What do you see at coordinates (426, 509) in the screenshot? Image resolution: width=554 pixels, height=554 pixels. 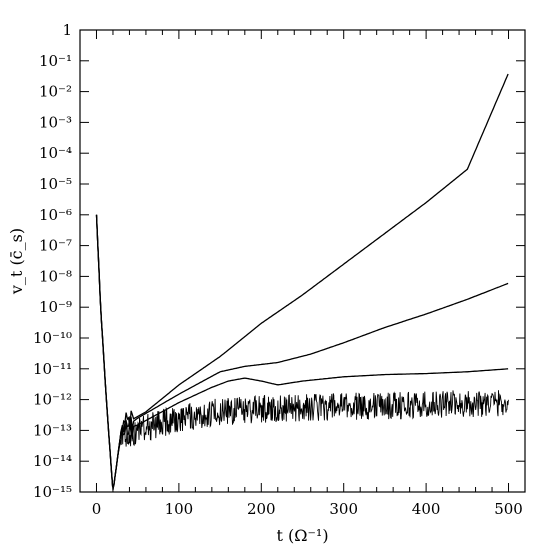 I see `x-tick-label: 400` at bounding box center [426, 509].